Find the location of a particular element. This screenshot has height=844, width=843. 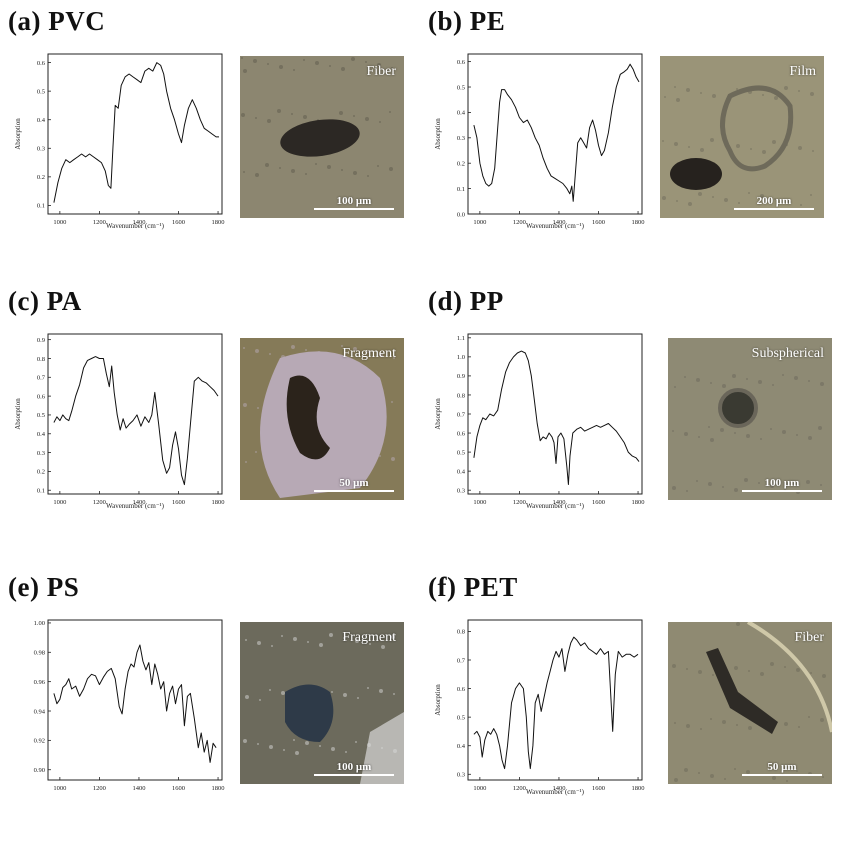

y-tick-label: 0.98 is located at coordinates (39, 653).